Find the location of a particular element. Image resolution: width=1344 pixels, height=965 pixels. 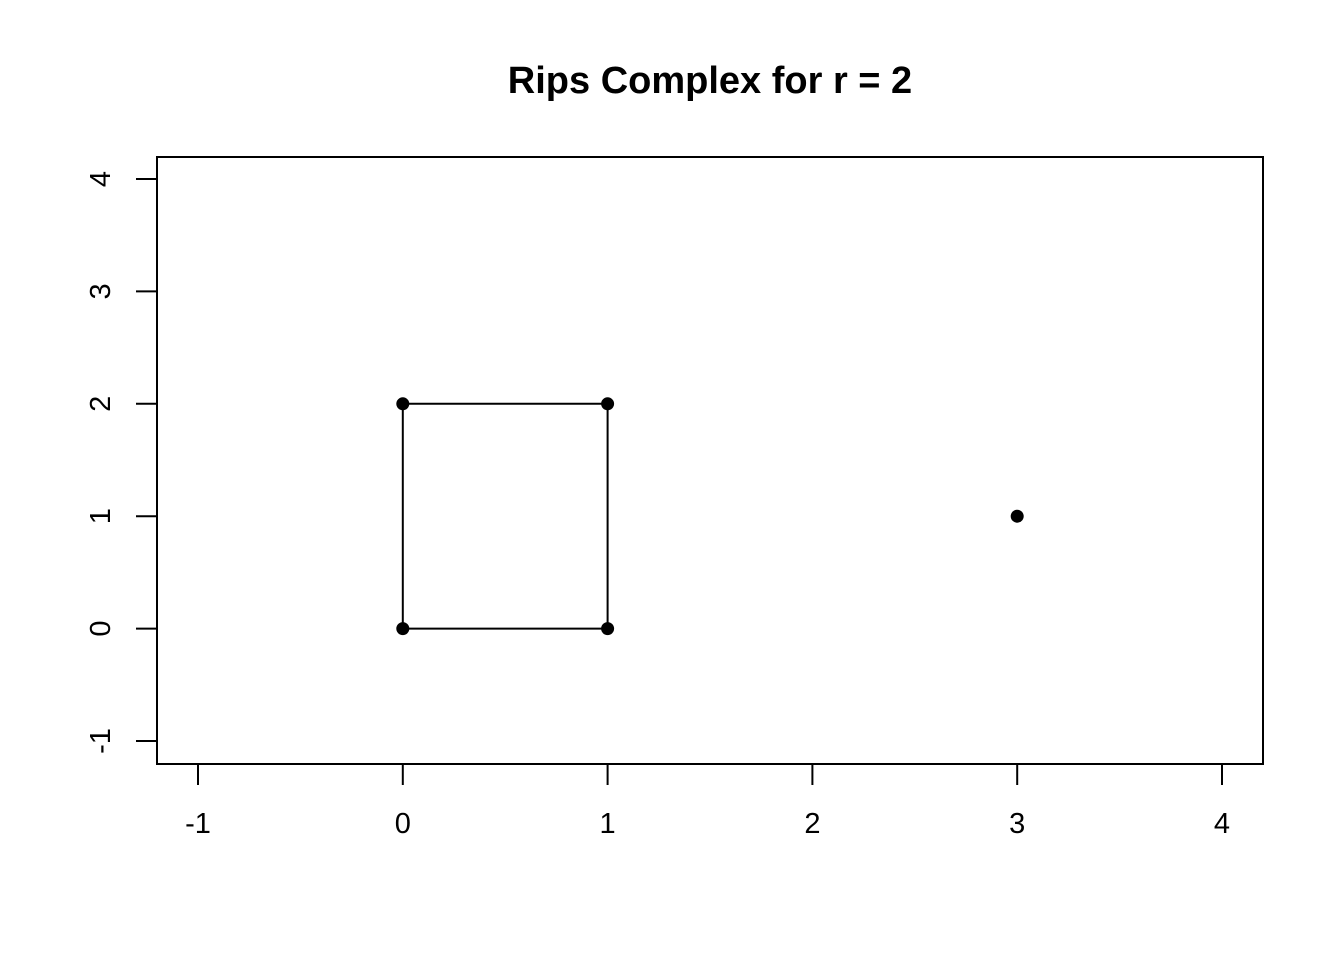

y-tick-label: 3 is located at coordinates (101, 291).